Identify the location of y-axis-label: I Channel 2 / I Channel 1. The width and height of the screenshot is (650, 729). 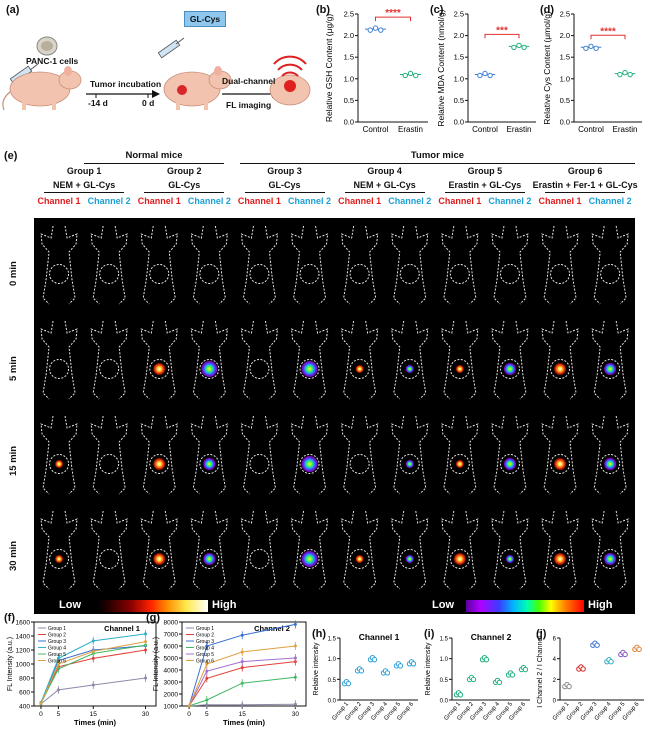
(540, 669).